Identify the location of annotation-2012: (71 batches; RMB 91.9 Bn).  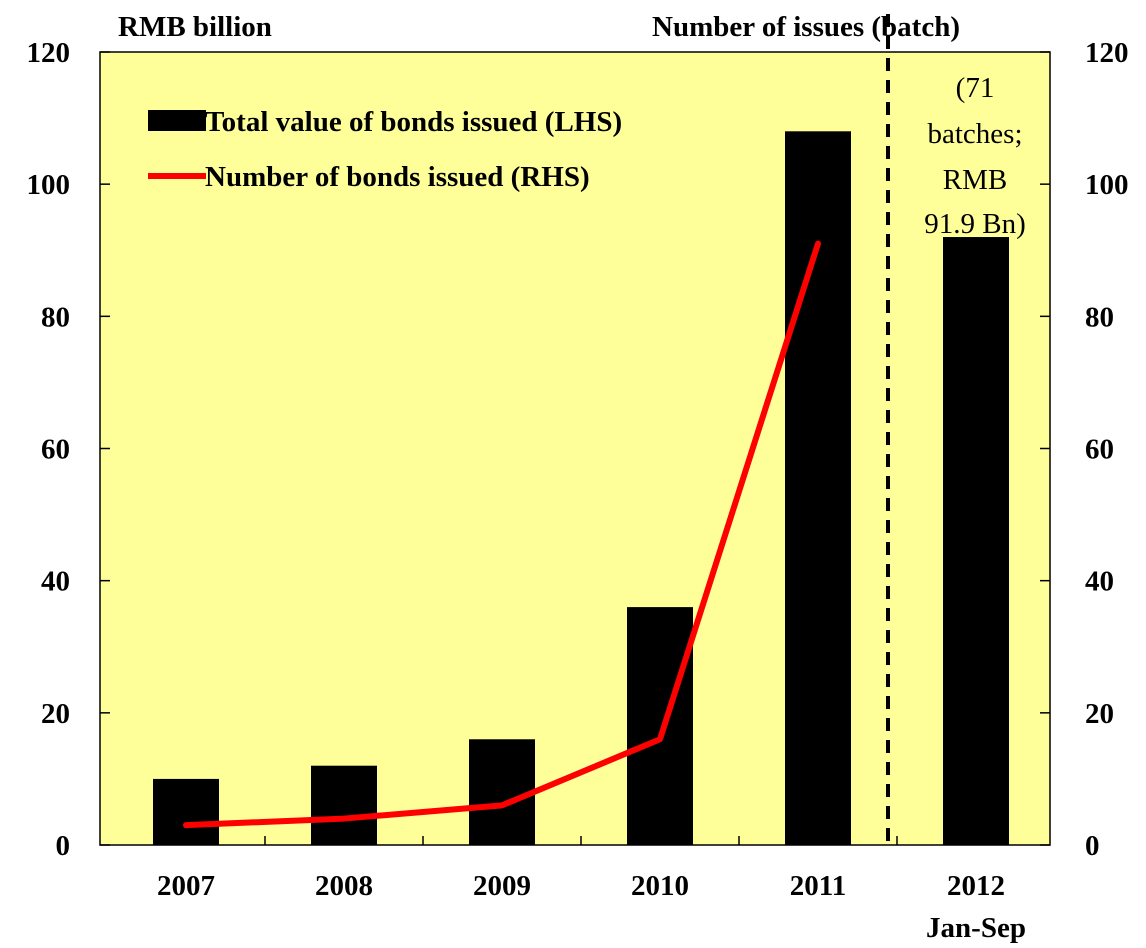
(975, 156).